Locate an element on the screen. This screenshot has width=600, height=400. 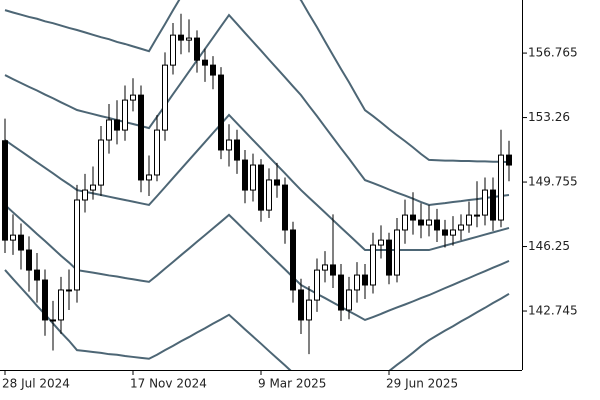
y-tick-label: 153.26 is located at coordinates (549, 117).